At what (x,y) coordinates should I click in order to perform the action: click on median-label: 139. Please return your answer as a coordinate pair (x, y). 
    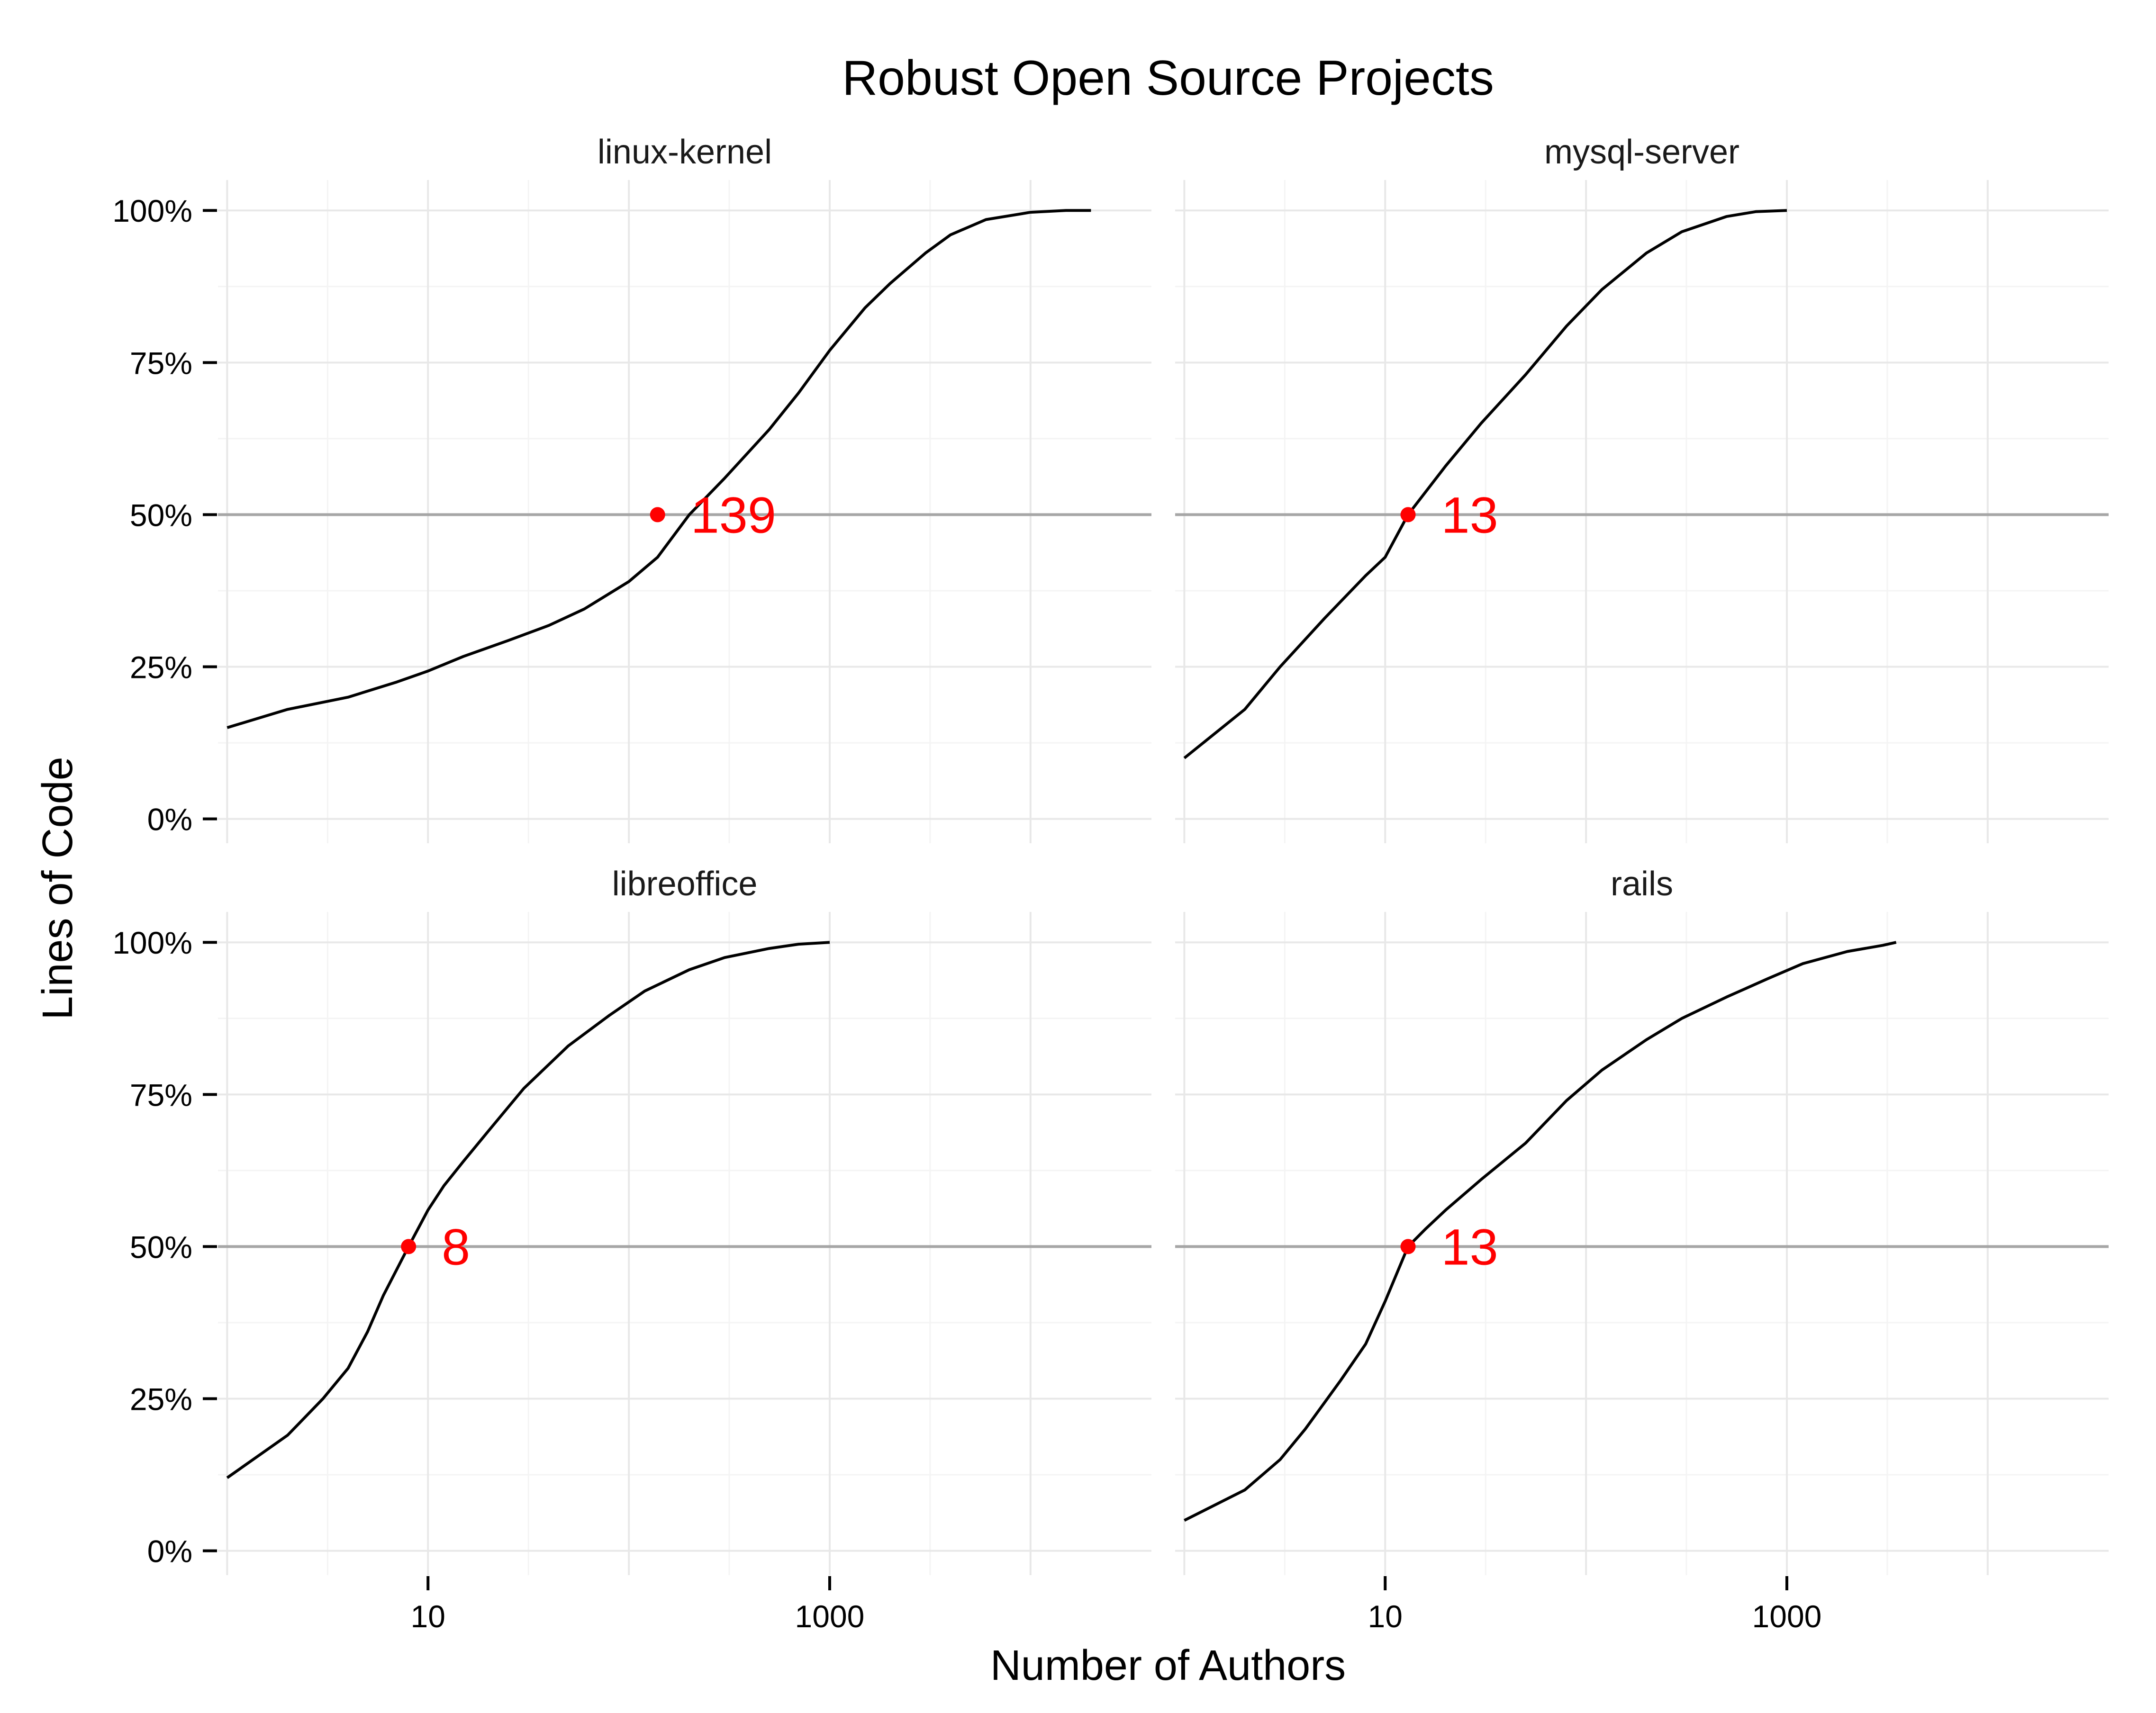
    Looking at the image, I should click on (734, 514).